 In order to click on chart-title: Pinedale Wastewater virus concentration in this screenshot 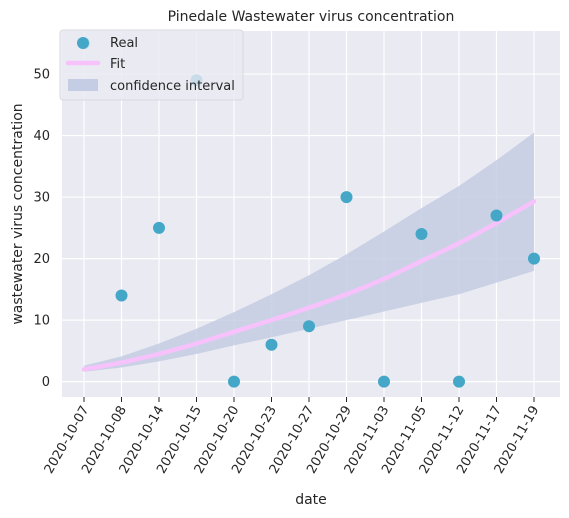, I will do `click(311, 17)`.